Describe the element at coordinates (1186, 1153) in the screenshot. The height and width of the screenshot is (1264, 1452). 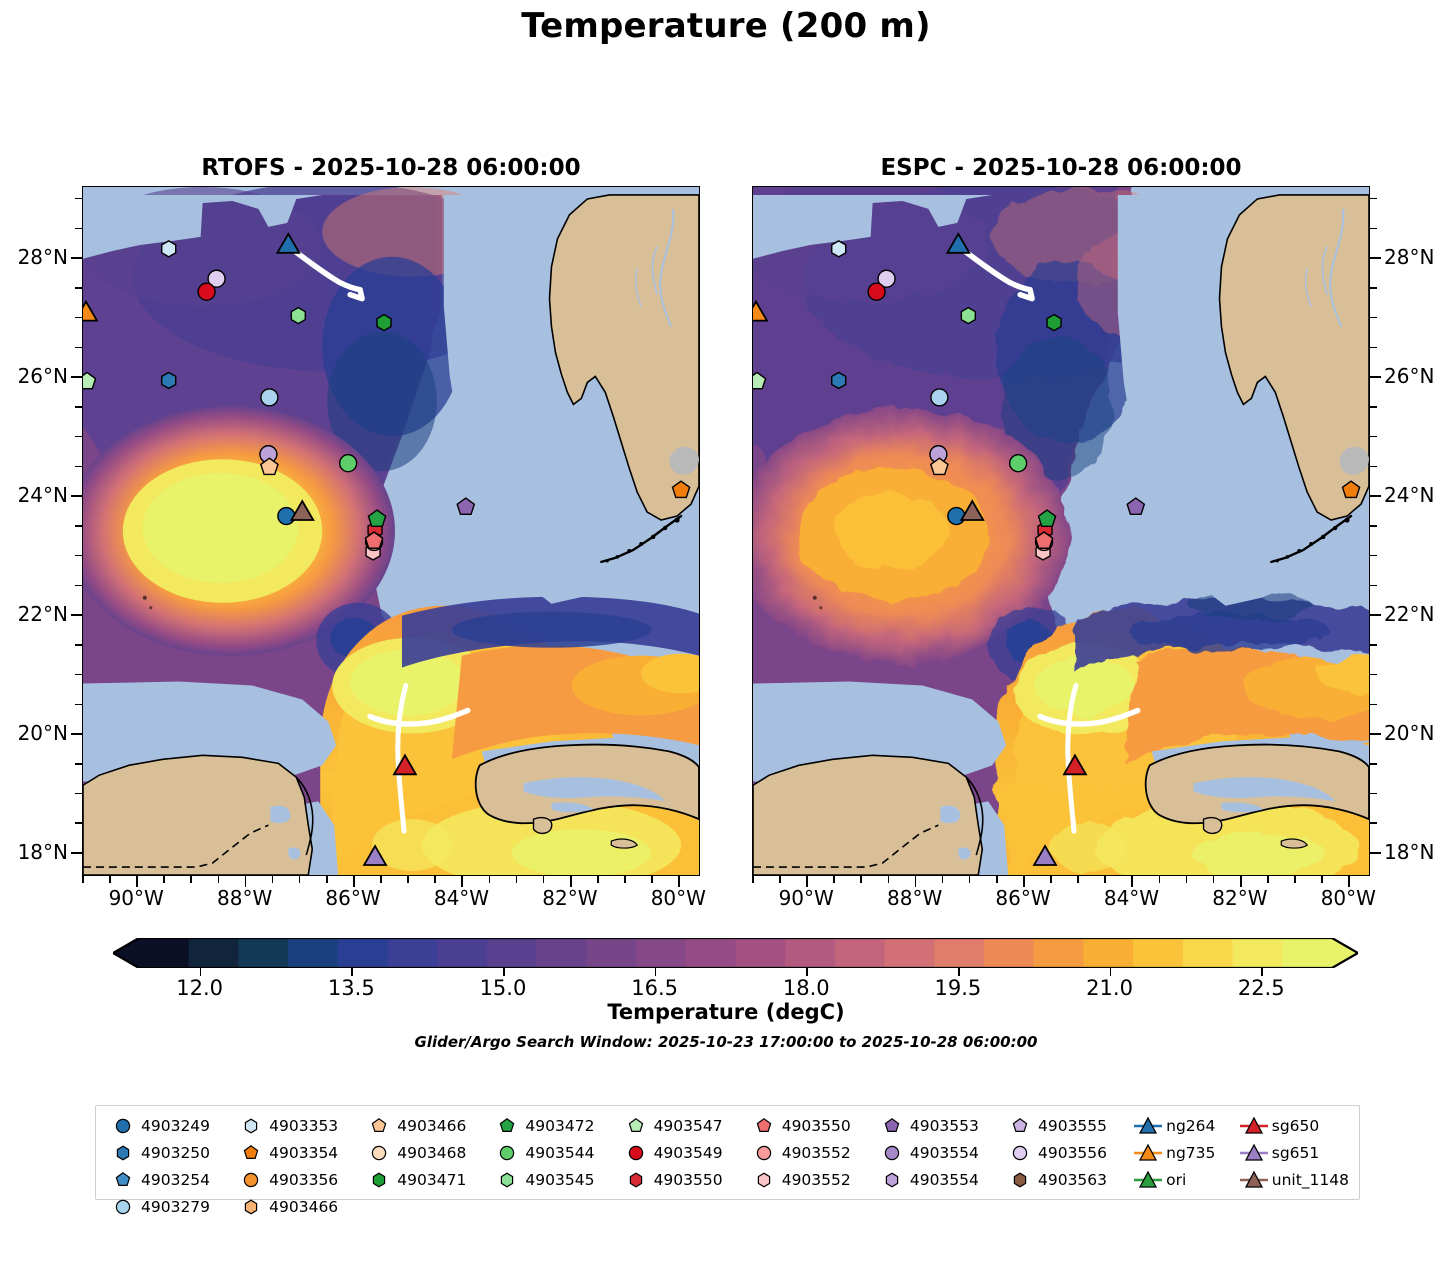
I see `legend-item: ng735` at that location.